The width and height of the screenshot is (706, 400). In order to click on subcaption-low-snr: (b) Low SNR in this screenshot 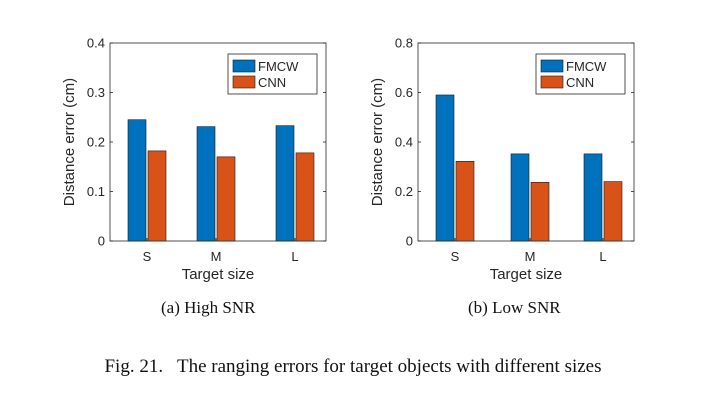, I will do `click(514, 307)`.